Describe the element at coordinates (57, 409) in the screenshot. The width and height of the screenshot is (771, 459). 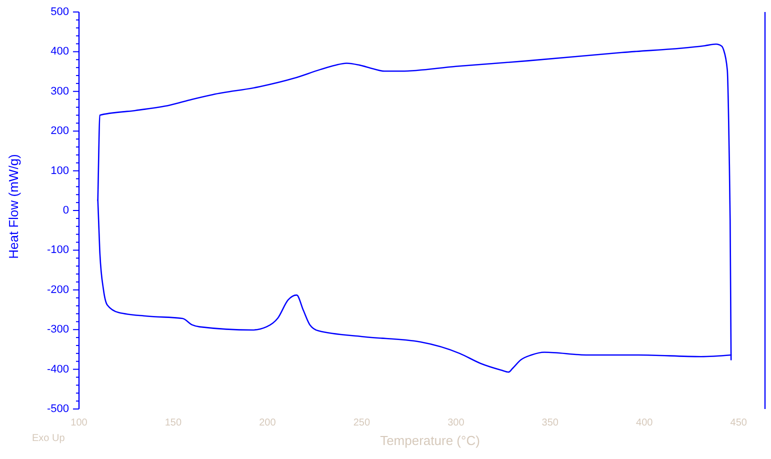
I see `y-tick-label: -500` at that location.